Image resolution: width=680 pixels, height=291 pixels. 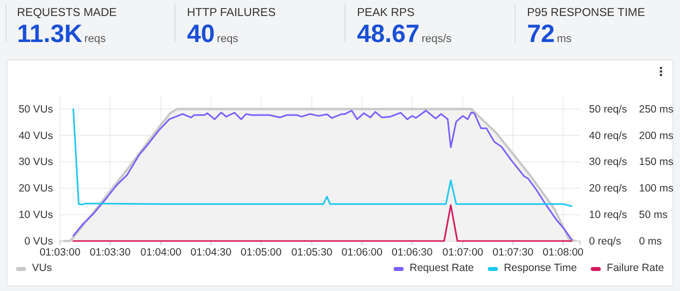 I want to click on legend-label: Failure Rate, so click(x=635, y=268).